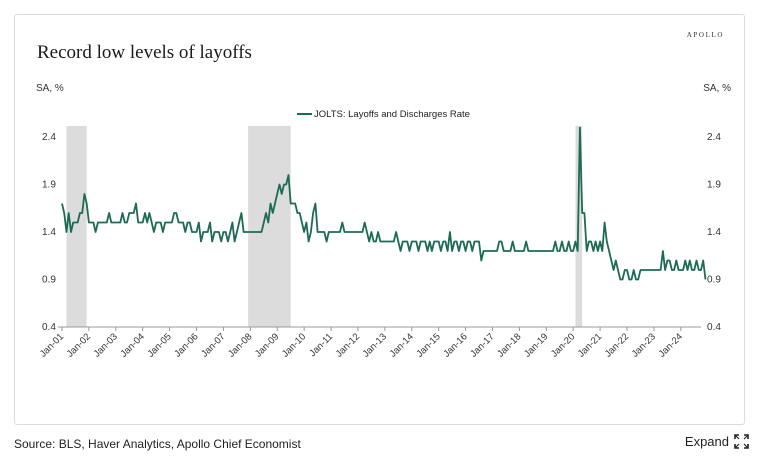  Describe the element at coordinates (267, 345) in the screenshot. I see `x-tick-label: Jan-09` at that location.